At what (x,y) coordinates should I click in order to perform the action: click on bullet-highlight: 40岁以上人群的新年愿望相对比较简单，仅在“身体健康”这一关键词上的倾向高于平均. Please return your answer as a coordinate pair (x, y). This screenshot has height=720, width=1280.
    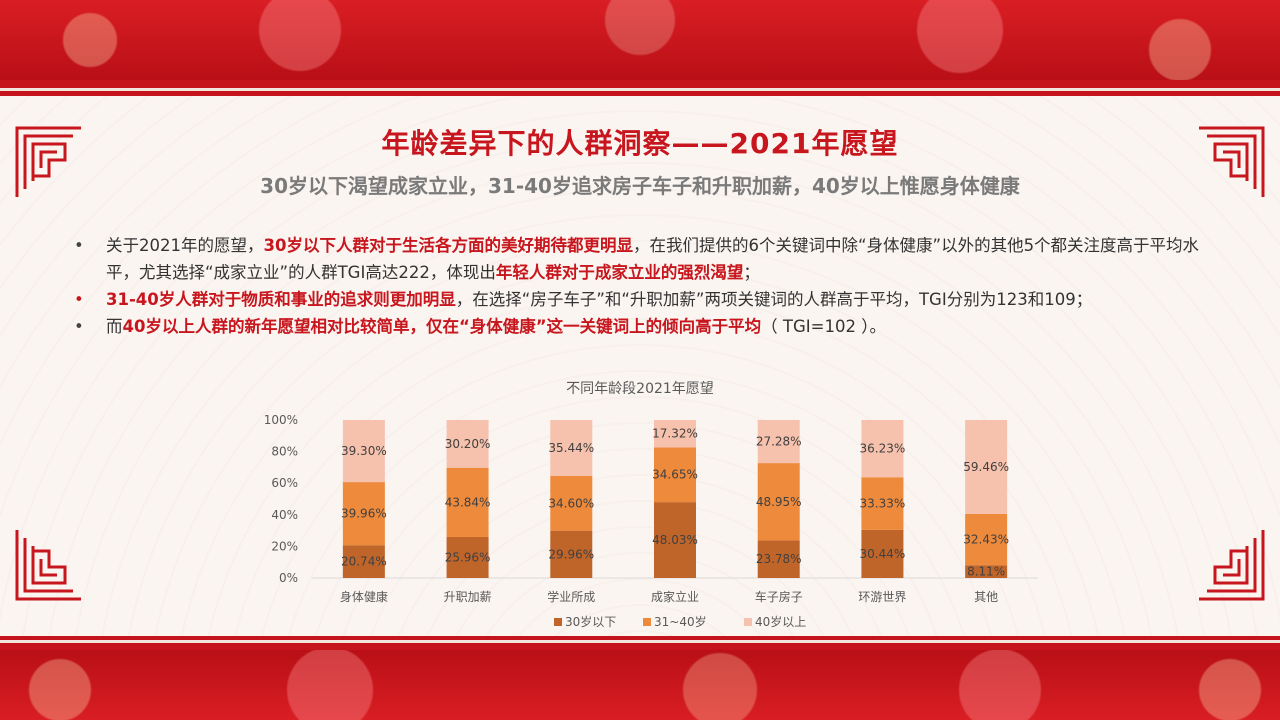
    Looking at the image, I should click on (442, 326).